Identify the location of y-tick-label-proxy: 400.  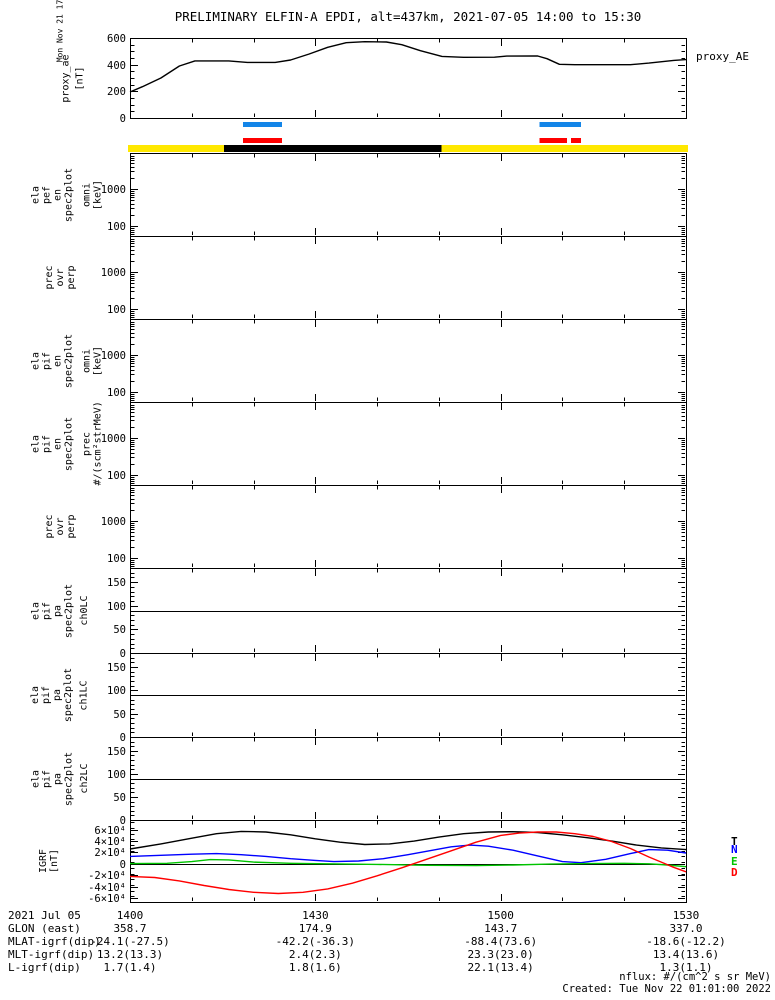
(116, 65).